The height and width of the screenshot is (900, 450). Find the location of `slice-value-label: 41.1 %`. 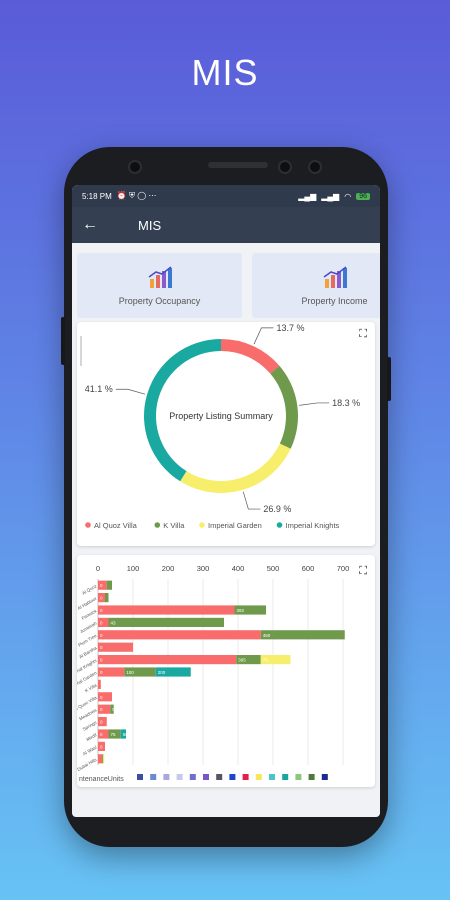

slice-value-label: 41.1 % is located at coordinates (99, 389).